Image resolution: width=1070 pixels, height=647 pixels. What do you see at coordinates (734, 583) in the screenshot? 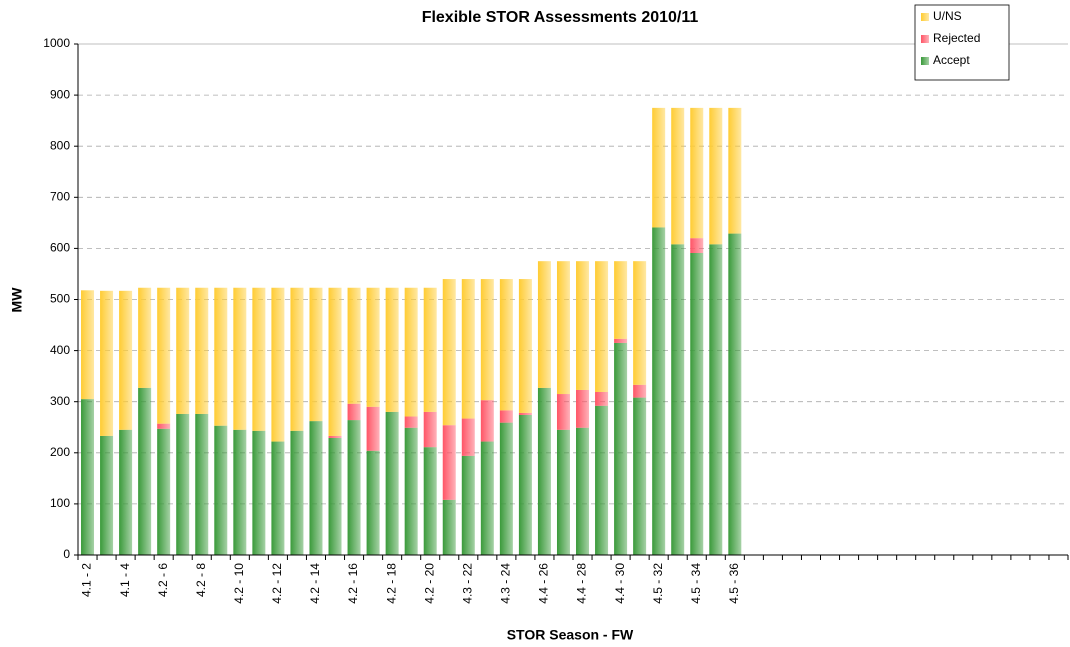
I see `x-tick-label: 4.5 - 36` at bounding box center [734, 583].